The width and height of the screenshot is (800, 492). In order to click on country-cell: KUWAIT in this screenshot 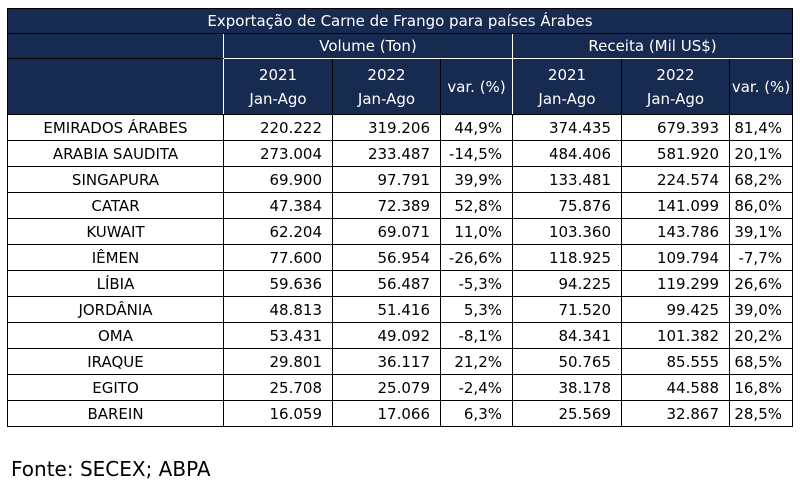, I will do `click(115, 231)`.